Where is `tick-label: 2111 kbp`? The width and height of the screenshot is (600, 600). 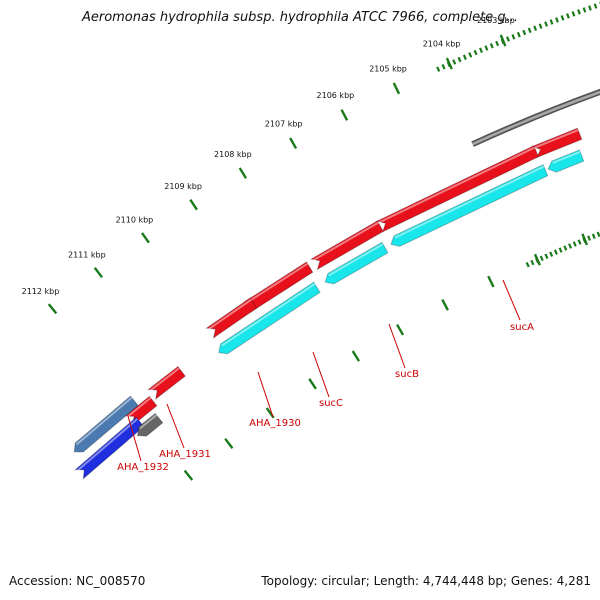
tick-label: 2111 kbp is located at coordinates (87, 254).